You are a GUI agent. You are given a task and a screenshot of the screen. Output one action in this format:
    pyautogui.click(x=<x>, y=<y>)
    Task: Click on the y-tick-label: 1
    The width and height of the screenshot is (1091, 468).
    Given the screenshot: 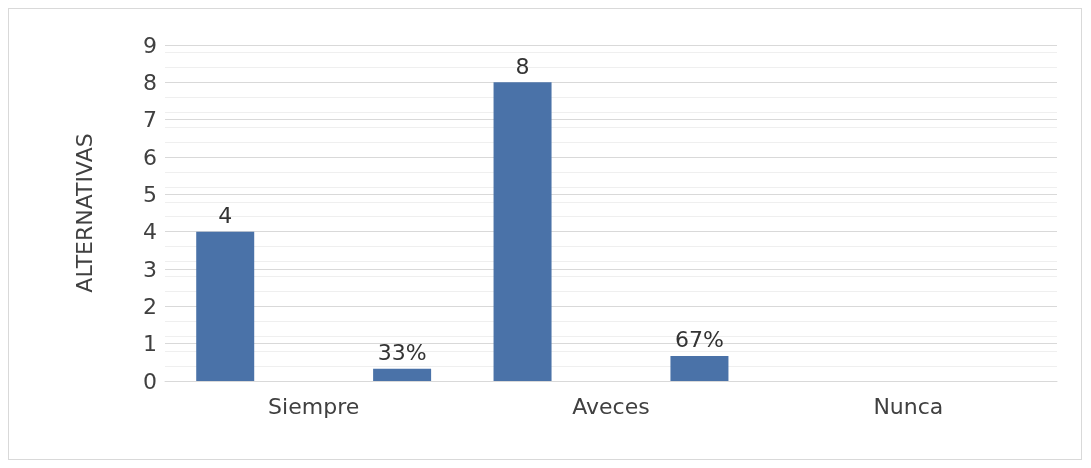 What is the action you would take?
    pyautogui.click(x=150, y=344)
    